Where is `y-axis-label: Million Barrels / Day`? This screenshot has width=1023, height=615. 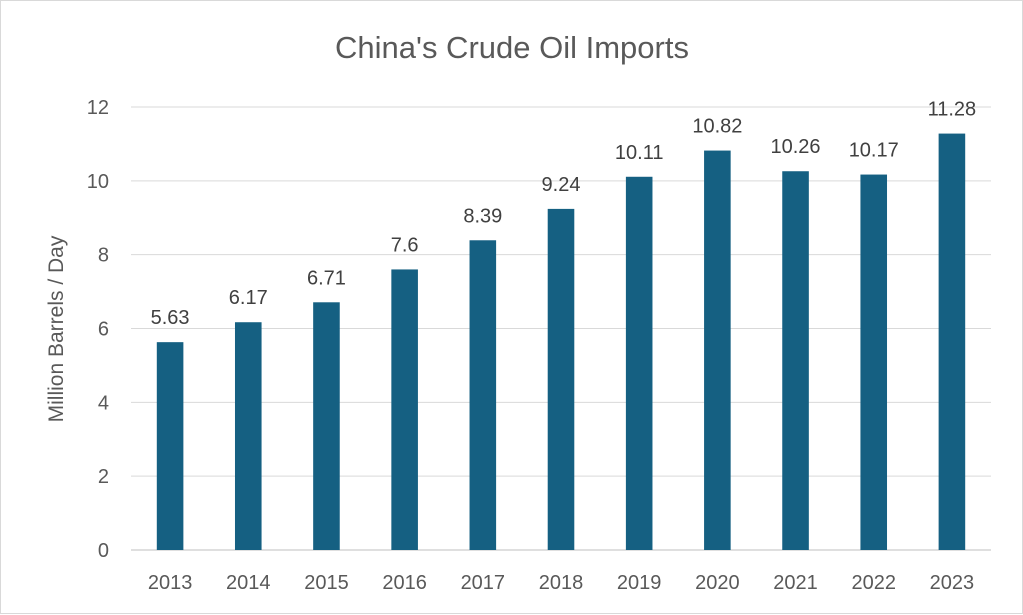 y-axis-label: Million Barrels / Day is located at coordinates (56, 328).